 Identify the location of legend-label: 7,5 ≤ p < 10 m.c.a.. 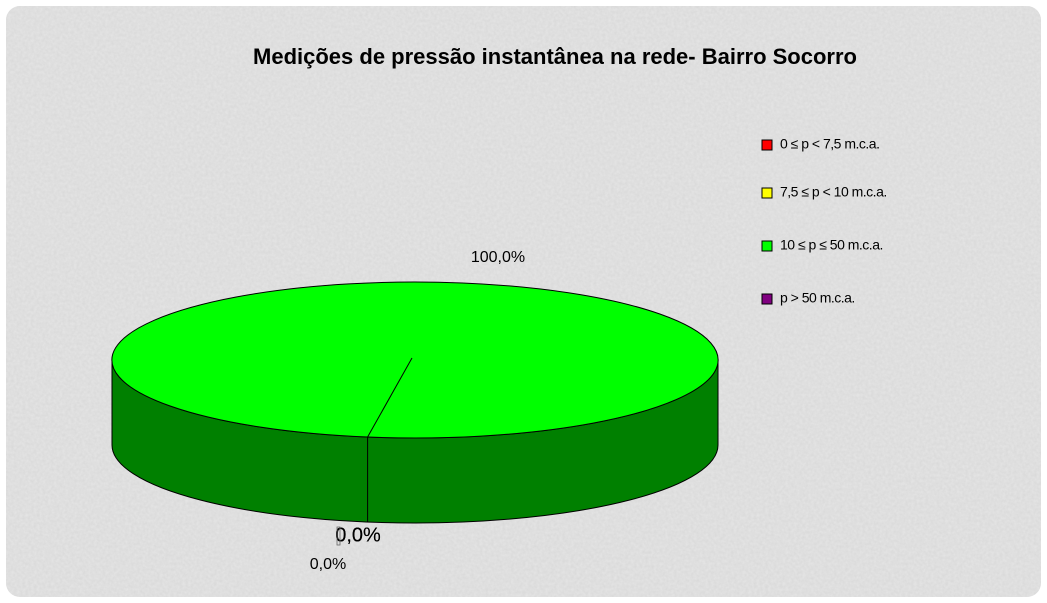
(833, 192).